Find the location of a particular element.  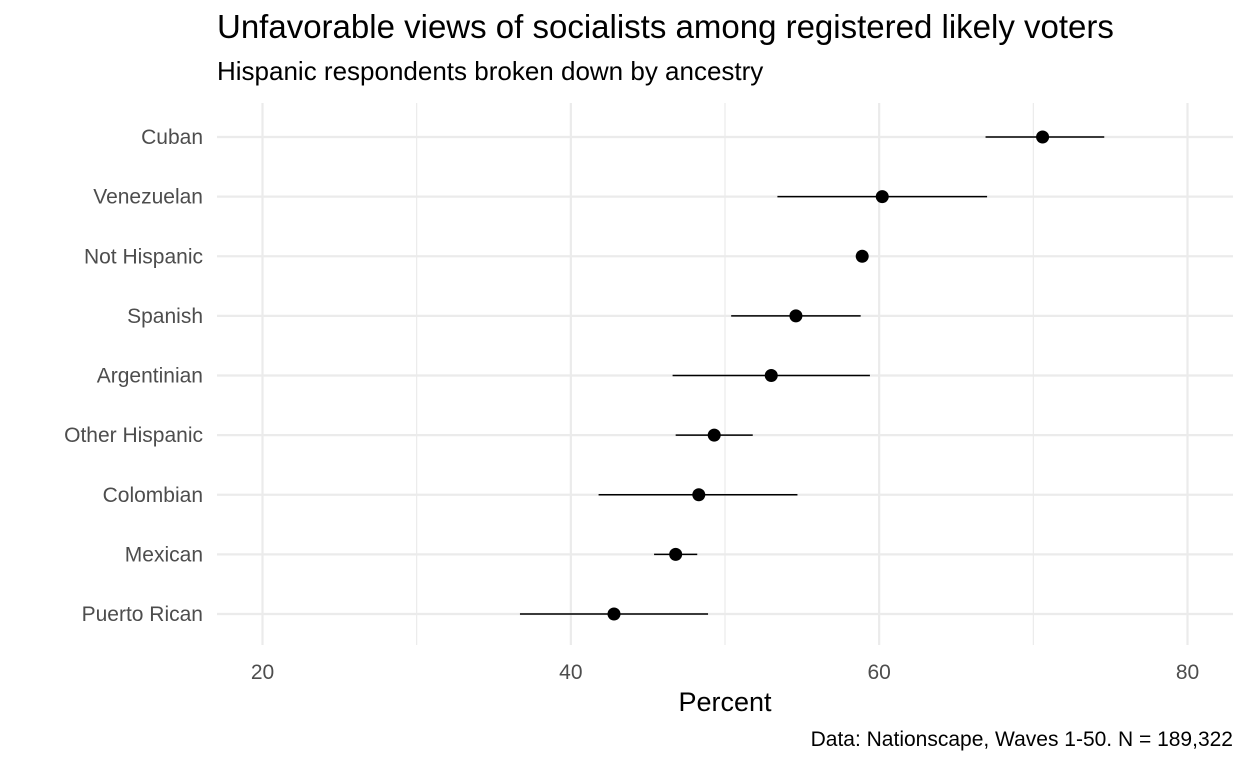

y-tick-label: Not Hispanic is located at coordinates (143, 256).